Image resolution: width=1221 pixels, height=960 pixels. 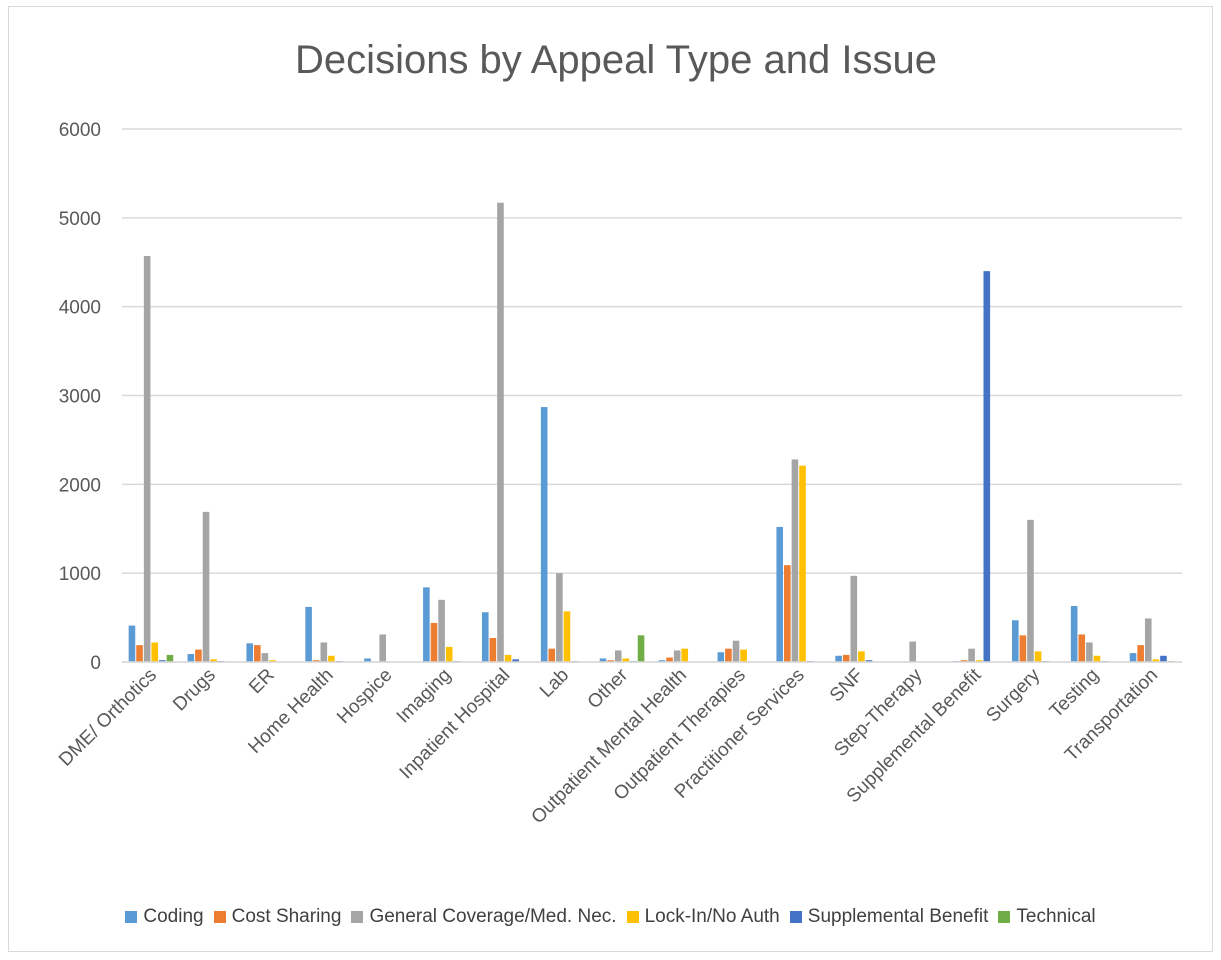 What do you see at coordinates (95, 663) in the screenshot?
I see `y-tick-label: 0` at bounding box center [95, 663].